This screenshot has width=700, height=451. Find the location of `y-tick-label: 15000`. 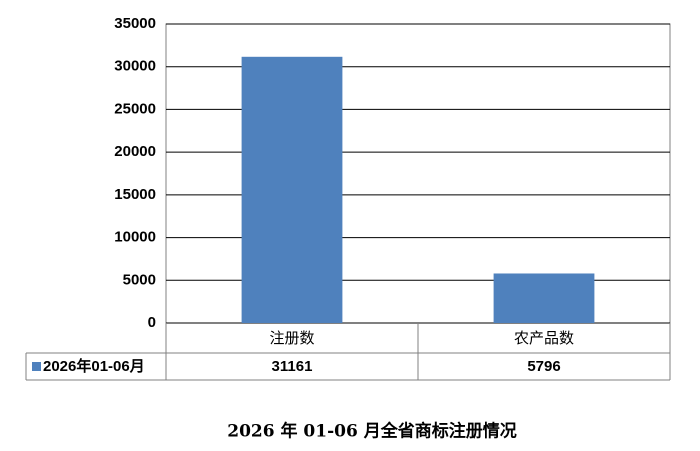

y-tick-label: 15000 is located at coordinates (135, 194).